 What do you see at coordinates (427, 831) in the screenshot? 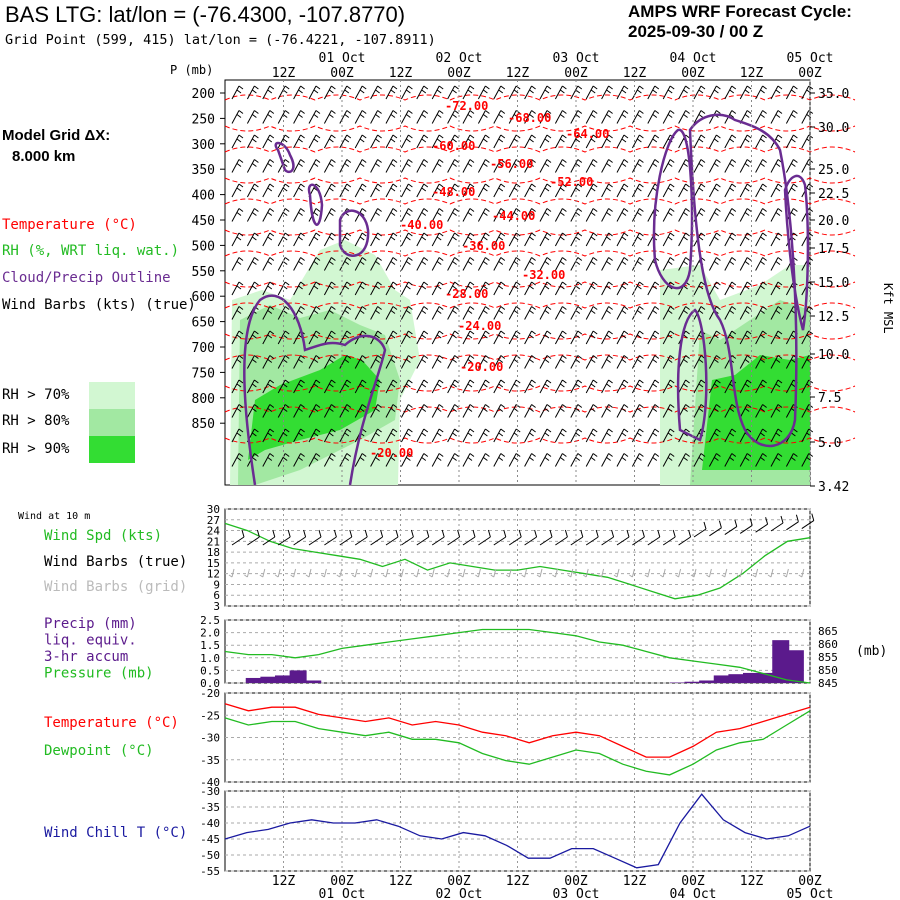
I see `windchill-panel: -55 -50 -45 -40 -35 -30 Wind Chill T (°C)` at bounding box center [427, 831].